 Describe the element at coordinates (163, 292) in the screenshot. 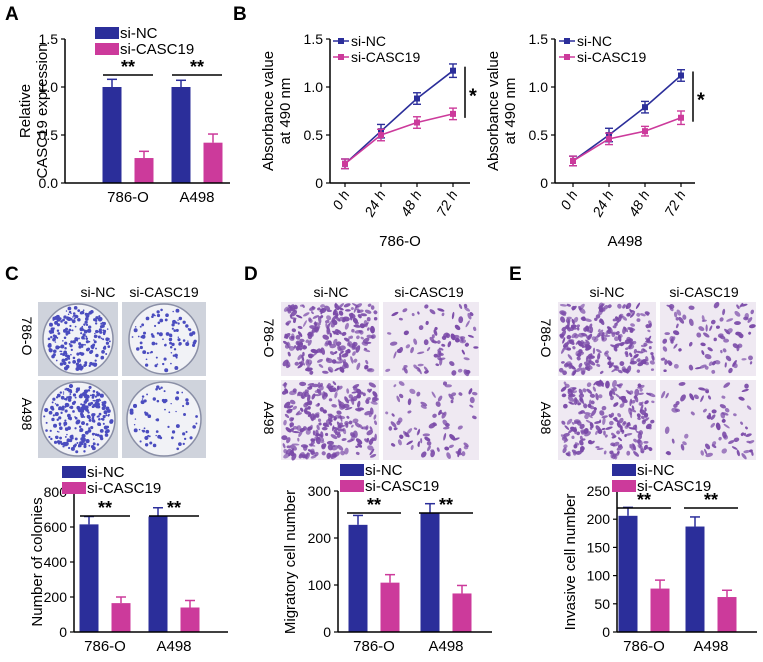

I see `image-col-label-si-casc19: si-CASC19` at that location.